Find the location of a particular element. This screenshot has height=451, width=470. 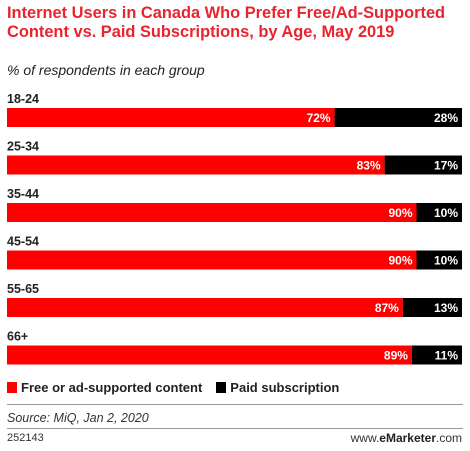

data-label-free: 72% is located at coordinates (319, 118).